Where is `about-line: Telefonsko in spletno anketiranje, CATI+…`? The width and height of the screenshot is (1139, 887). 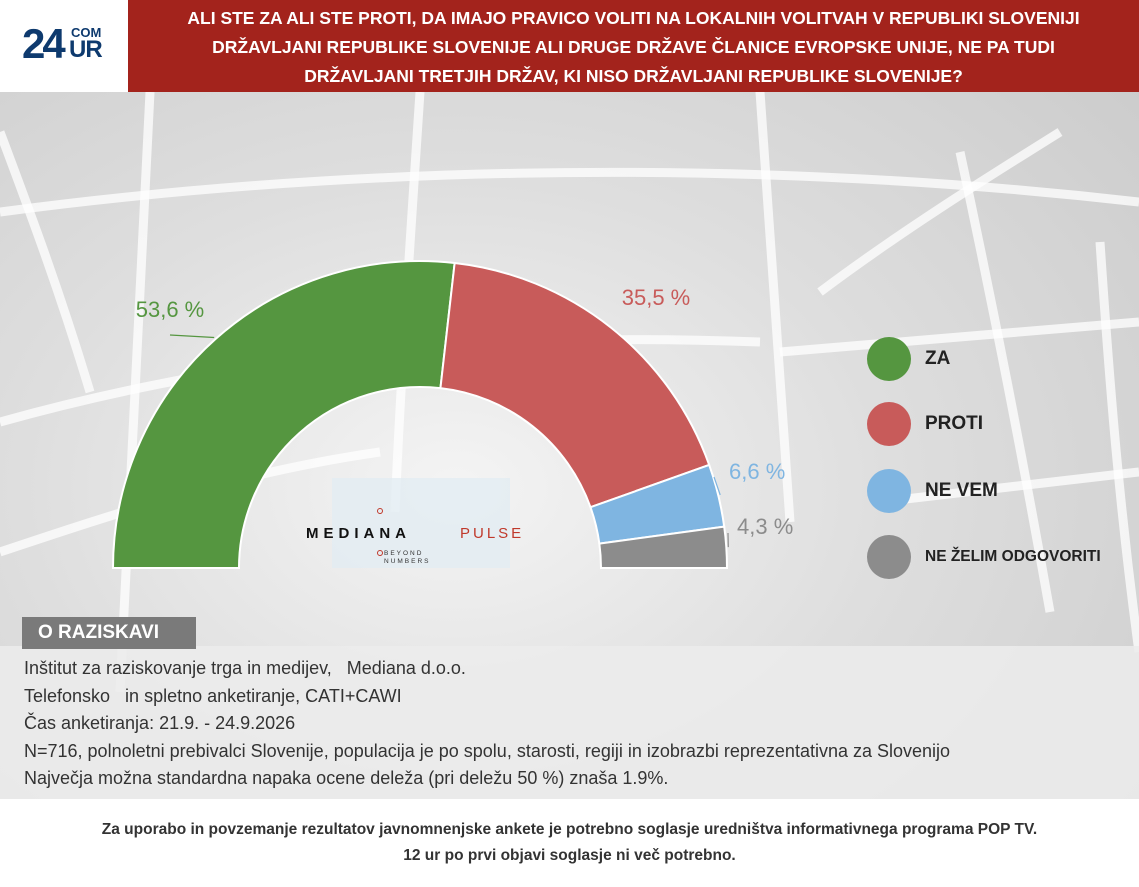
about-line: Telefonsko in spletno anketiranje, CATI+… is located at coordinates (213, 695).